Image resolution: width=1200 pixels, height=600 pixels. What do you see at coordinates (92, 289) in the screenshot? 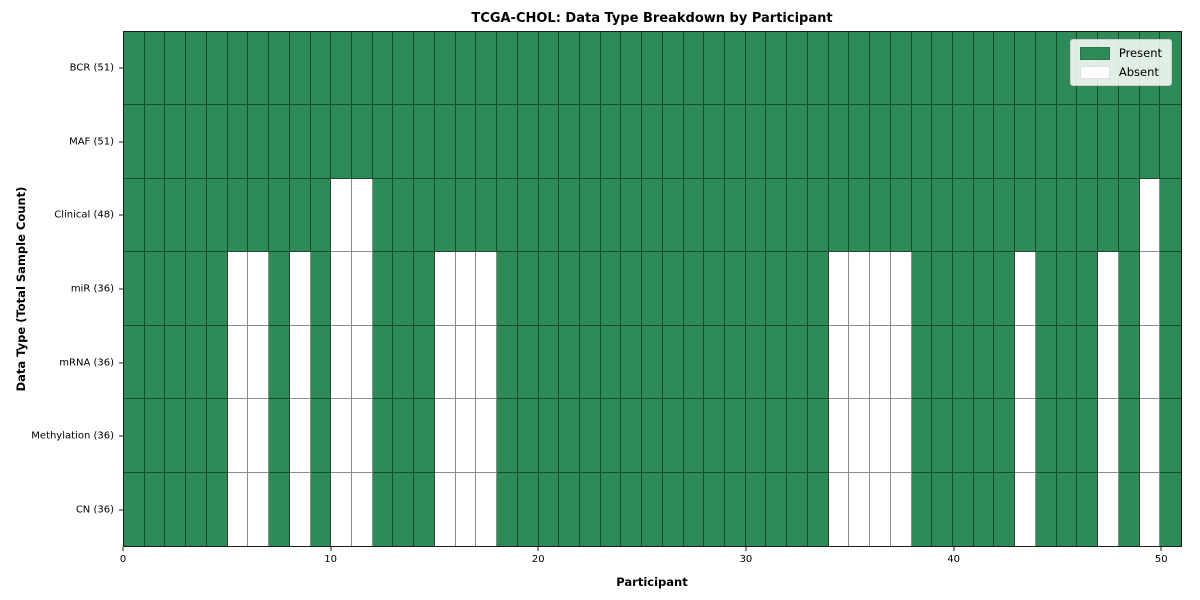
I see `y-tick-label: miR (36)` at bounding box center [92, 289].